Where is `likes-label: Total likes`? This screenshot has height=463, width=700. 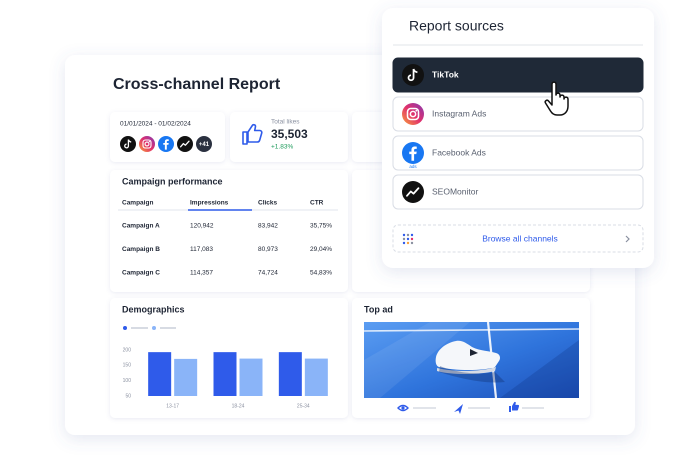 likes-label: Total likes is located at coordinates (285, 122).